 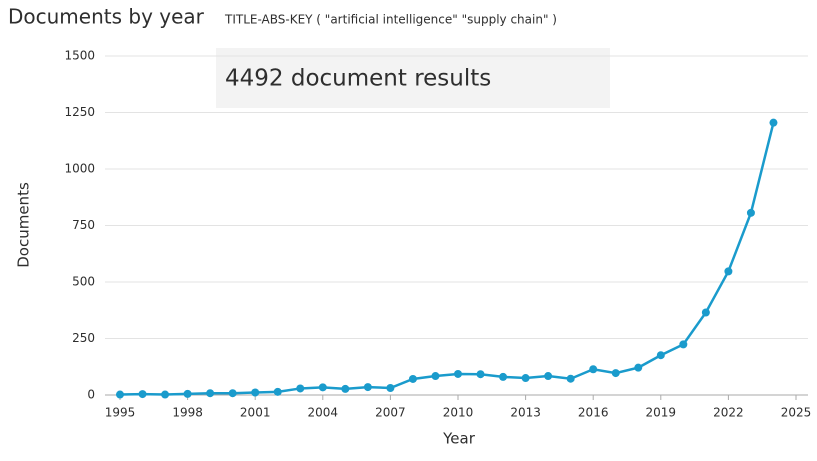 I want to click on x-tick-label: 2001, so click(x=255, y=413).